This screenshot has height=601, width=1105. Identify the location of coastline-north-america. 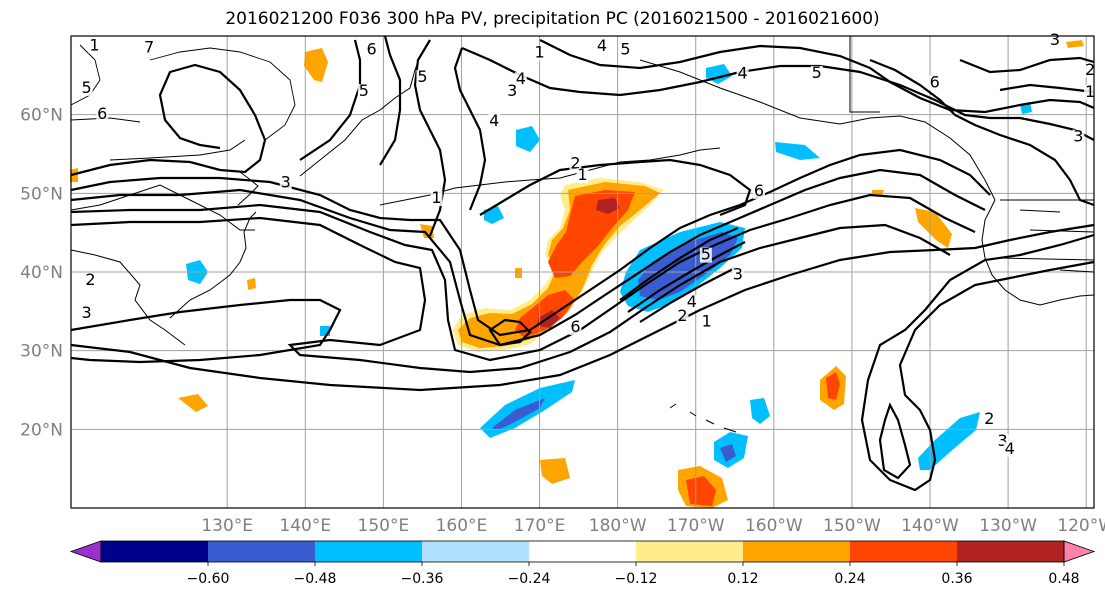
(1038, 252).